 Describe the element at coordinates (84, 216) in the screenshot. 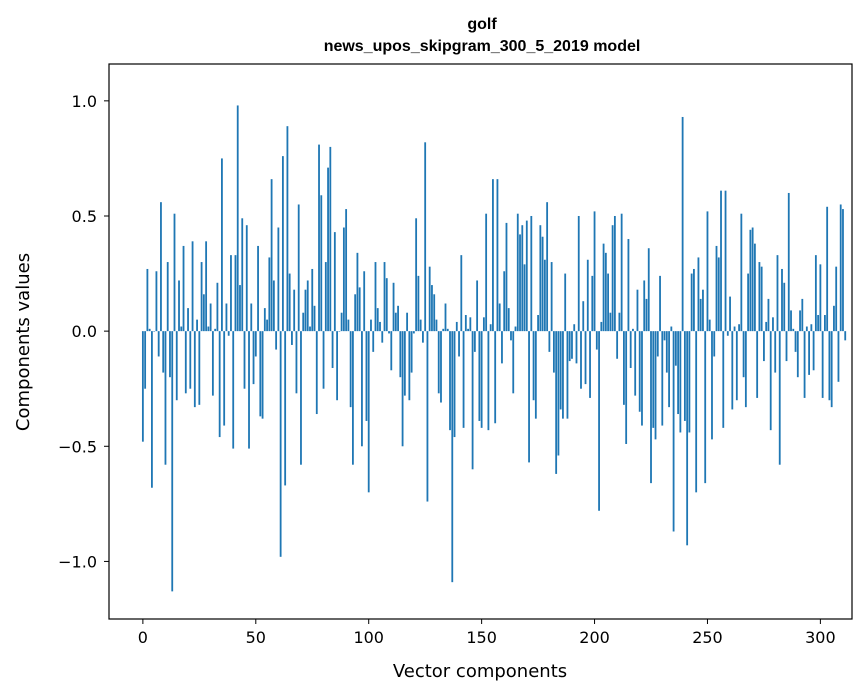

I see `y-tick-label: 0.5` at that location.